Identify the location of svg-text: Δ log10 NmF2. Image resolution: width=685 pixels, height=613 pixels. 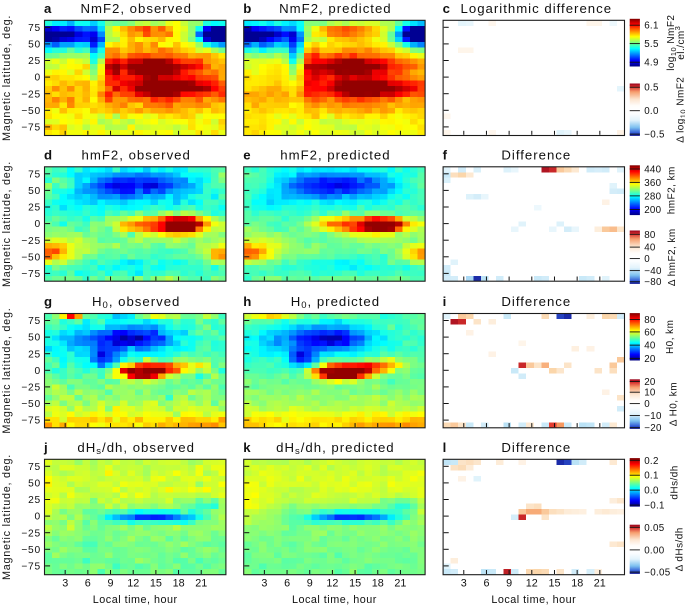
(680, 110).